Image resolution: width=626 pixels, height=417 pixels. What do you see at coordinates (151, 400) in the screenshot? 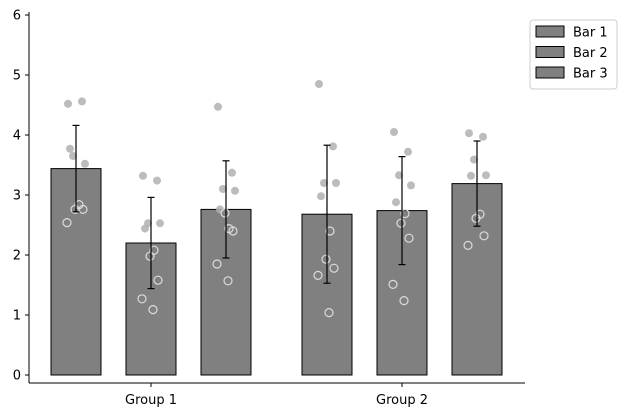
I see `x-tick-label: Group 1` at bounding box center [151, 400].